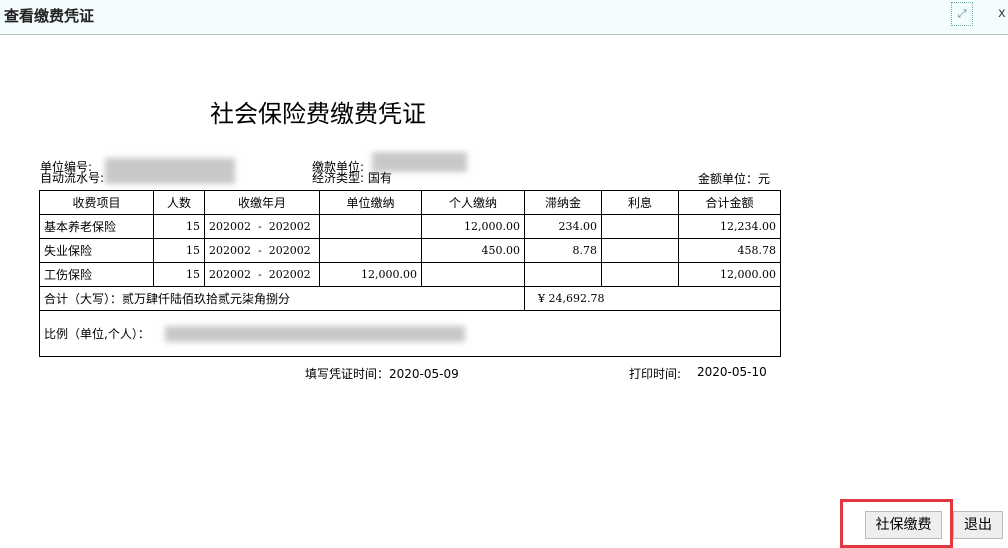 Image resolution: width=1008 pixels, height=548 pixels. What do you see at coordinates (338, 167) in the screenshot?
I see `pay-unit-label: 缴款单位:` at bounding box center [338, 167].